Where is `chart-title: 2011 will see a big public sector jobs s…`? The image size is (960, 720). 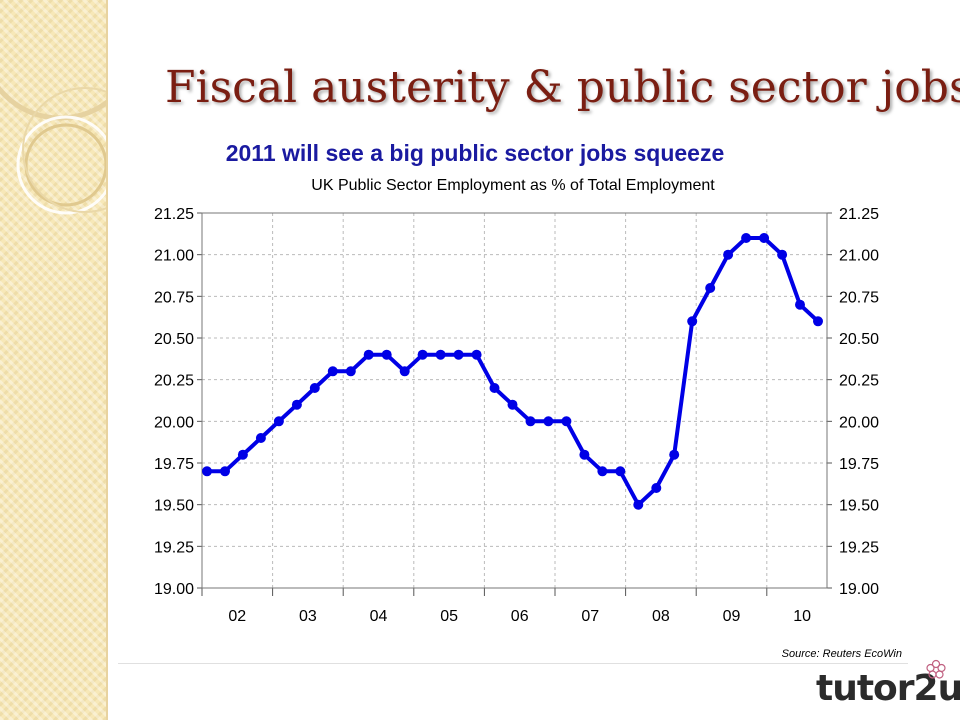
chart-title: 2011 will see a big public sector jobs s… is located at coordinates (475, 153).